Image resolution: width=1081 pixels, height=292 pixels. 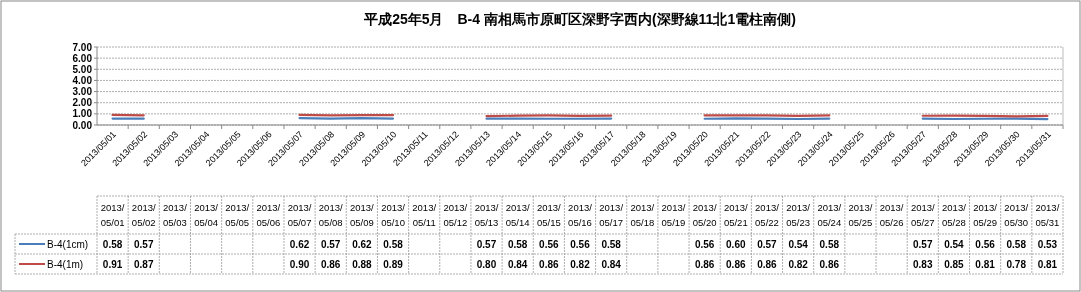 What do you see at coordinates (361, 215) in the screenshot?
I see `category-label: 2013/05/09` at bounding box center [361, 215].